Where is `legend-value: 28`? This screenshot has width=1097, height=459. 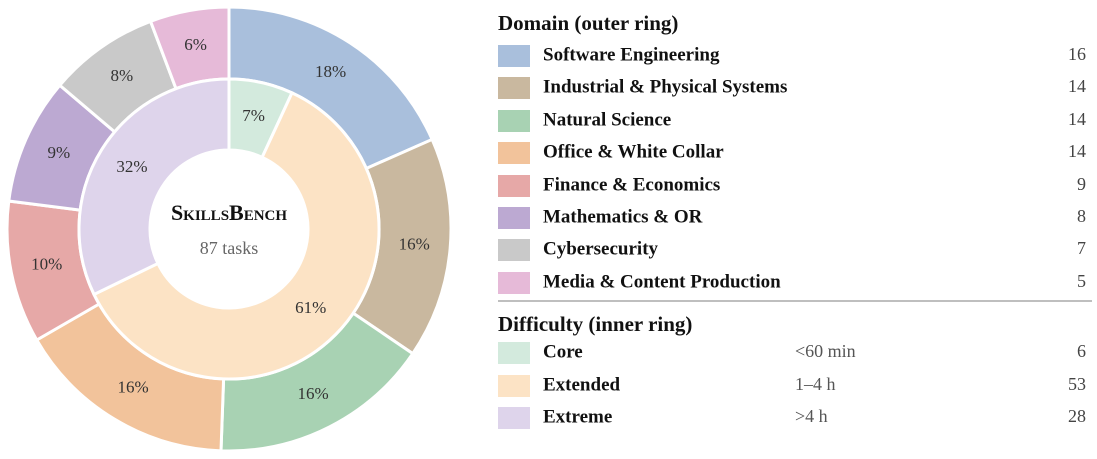
legend-value: 28 is located at coordinates (1077, 416).